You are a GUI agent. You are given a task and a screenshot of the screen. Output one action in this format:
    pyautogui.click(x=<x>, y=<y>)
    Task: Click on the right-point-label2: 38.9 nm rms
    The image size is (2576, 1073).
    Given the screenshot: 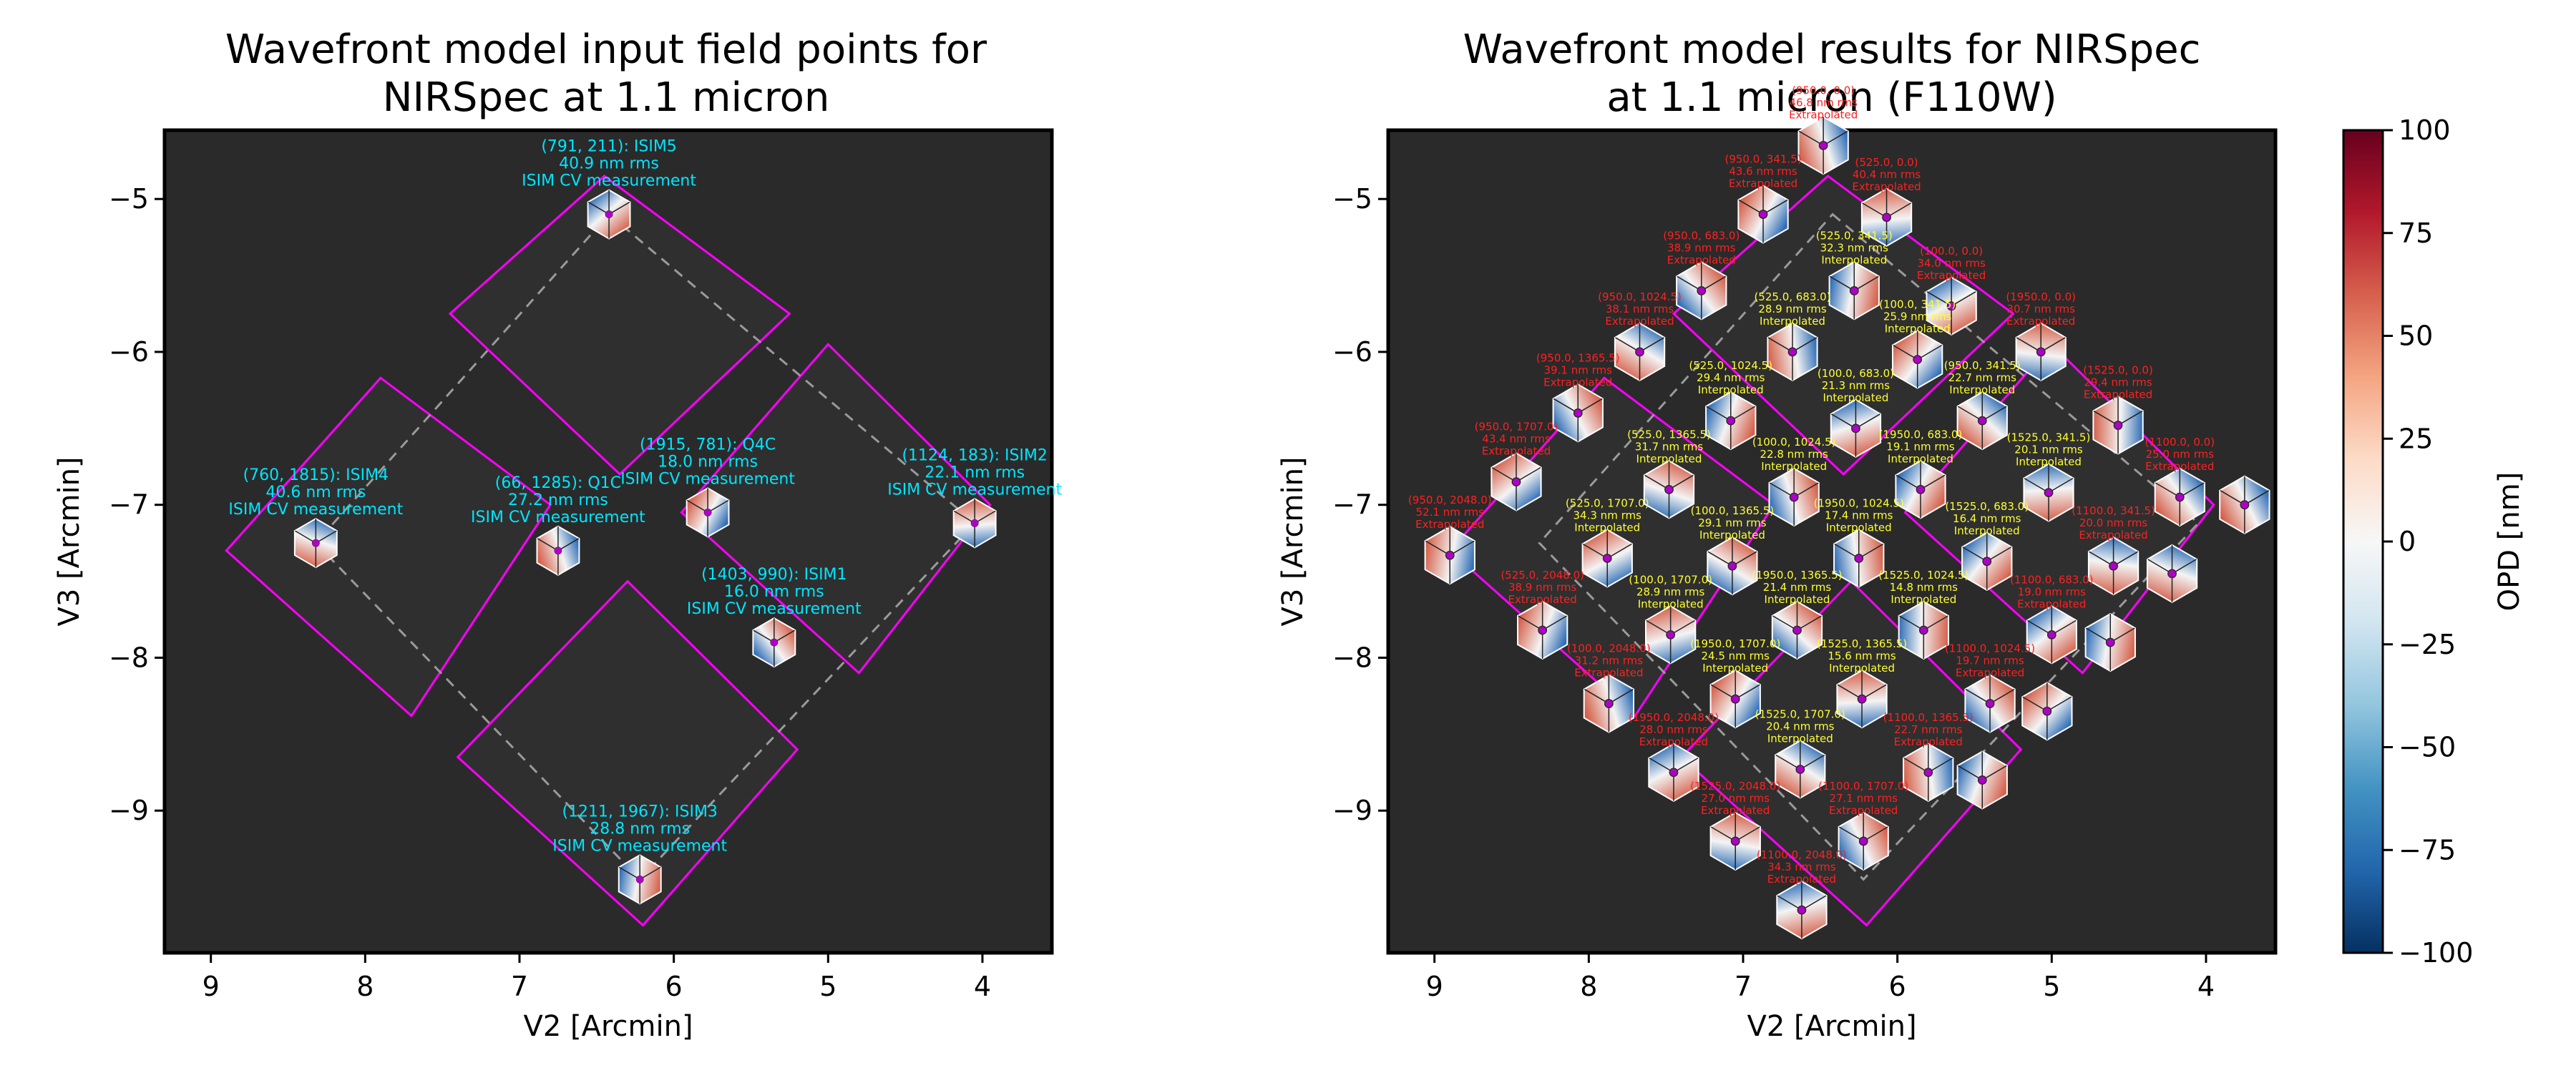 What is the action you would take?
    pyautogui.click(x=1701, y=247)
    